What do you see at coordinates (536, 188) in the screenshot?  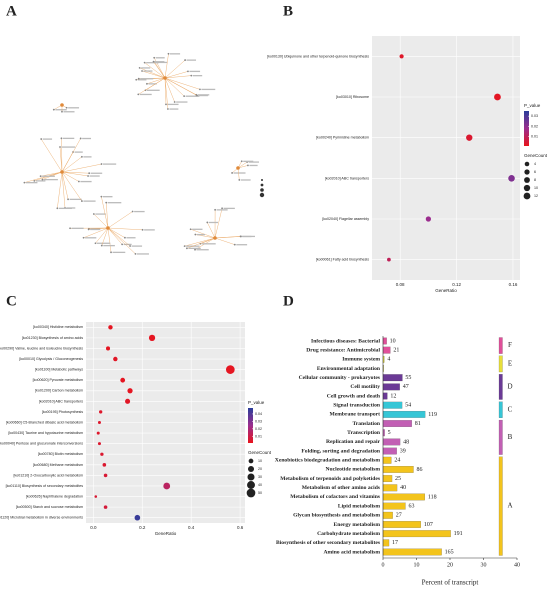 I see `size-label: 10` at bounding box center [536, 188].